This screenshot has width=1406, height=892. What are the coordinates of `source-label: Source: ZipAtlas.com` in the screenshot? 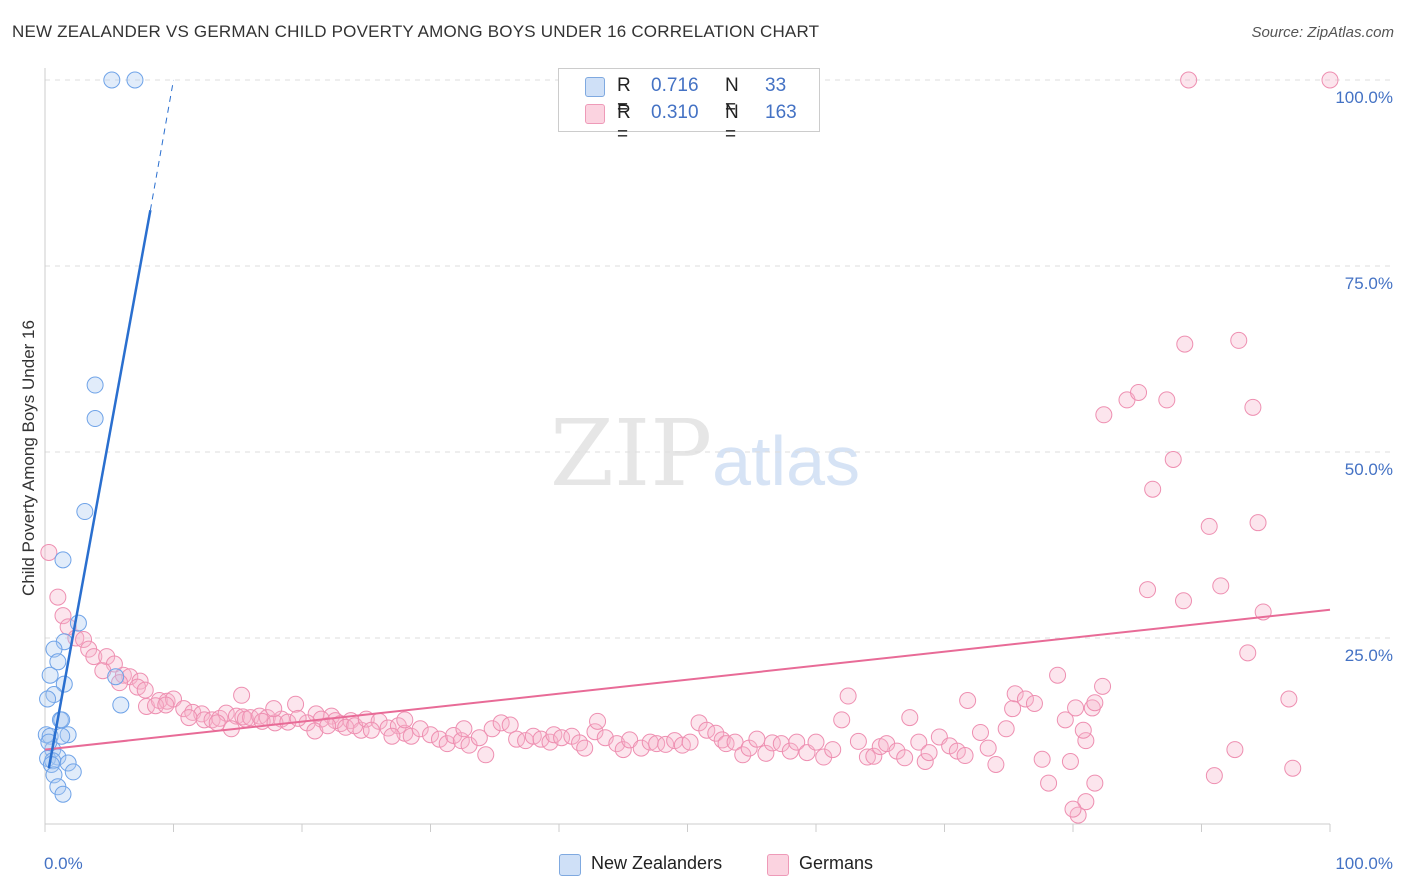 It's located at (1322, 32).